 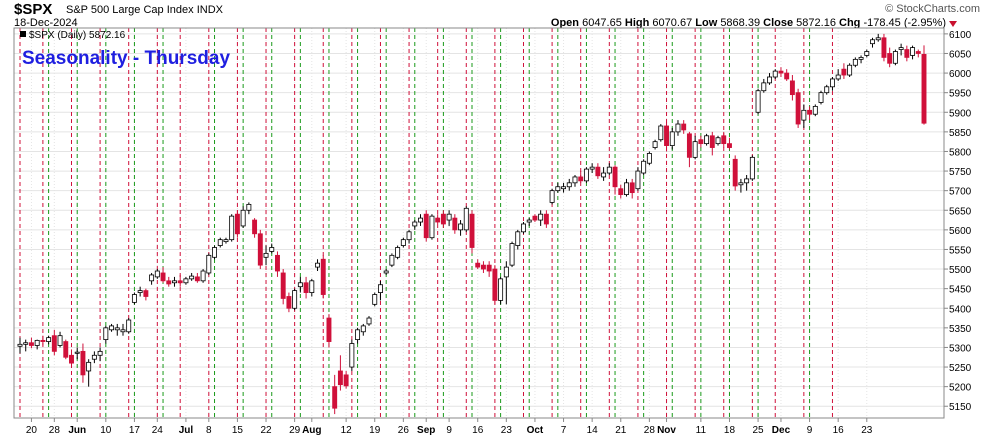 I want to click on x-tick-label: 11, so click(x=701, y=430).